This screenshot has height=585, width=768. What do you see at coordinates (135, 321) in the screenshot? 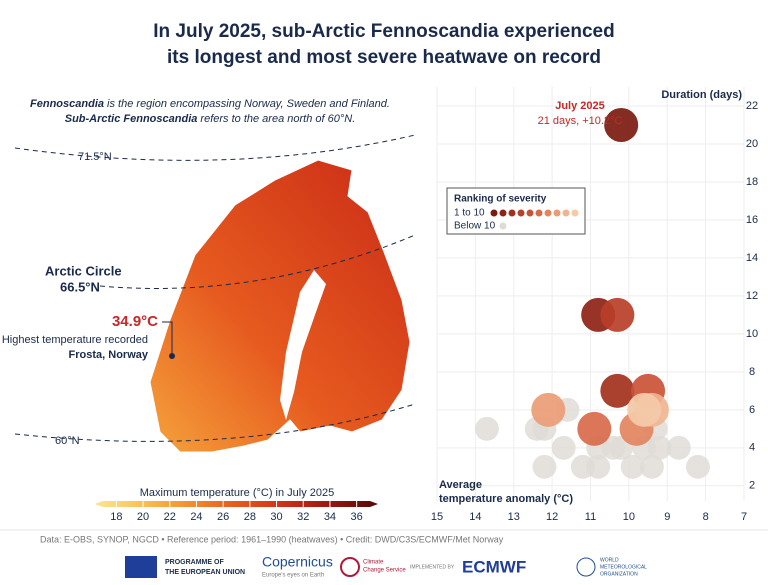
I see `record-value: 34.9°C` at bounding box center [135, 321].